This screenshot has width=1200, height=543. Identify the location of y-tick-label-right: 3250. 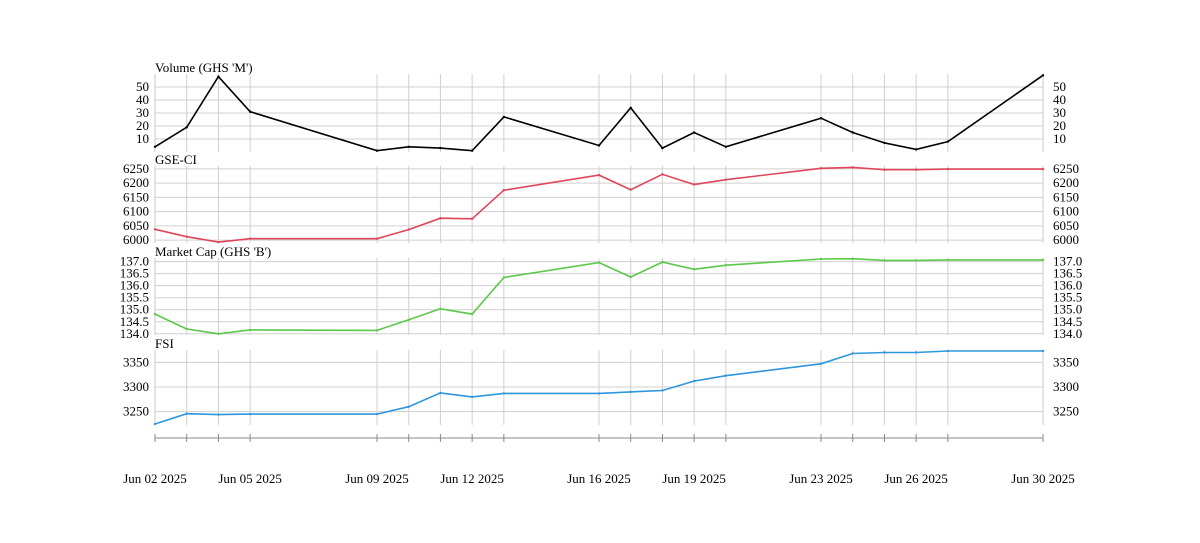
(1066, 411).